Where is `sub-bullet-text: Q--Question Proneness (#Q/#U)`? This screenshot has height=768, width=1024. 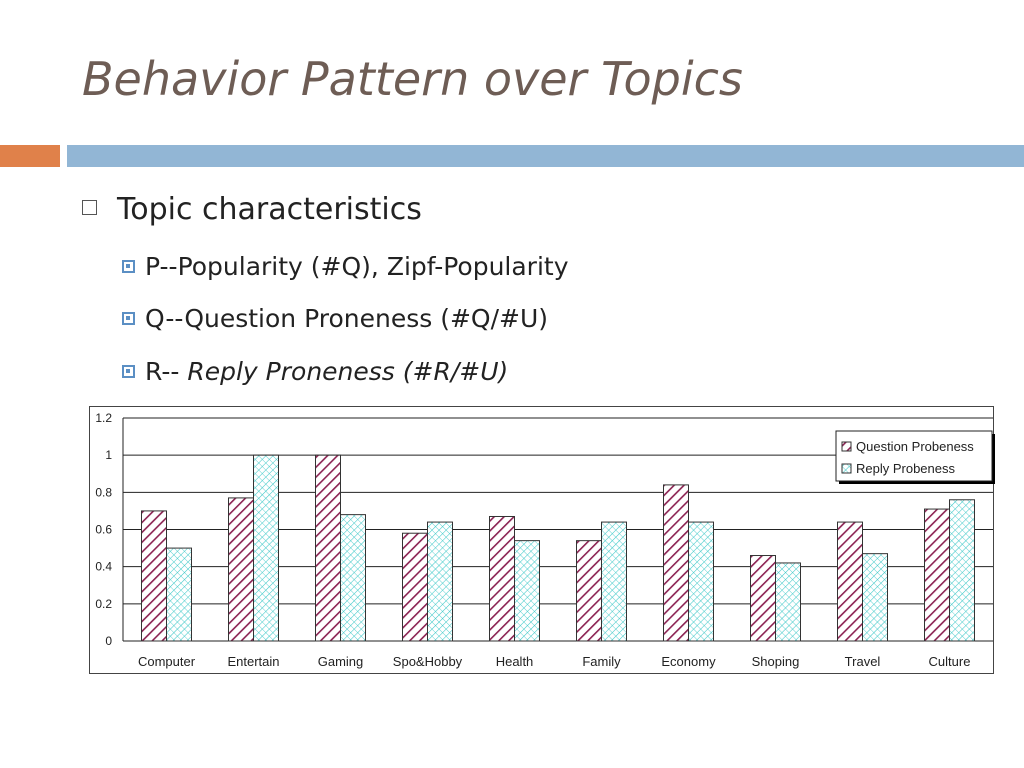 sub-bullet-text: Q--Question Proneness (#Q/#U) is located at coordinates (347, 318).